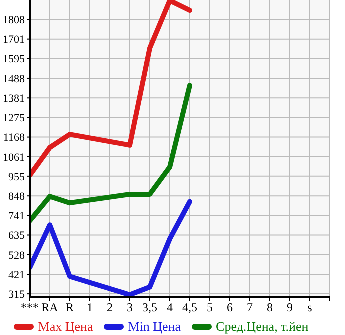  Describe the element at coordinates (170, 307) in the screenshot. I see `x-tick-label: 4` at that location.